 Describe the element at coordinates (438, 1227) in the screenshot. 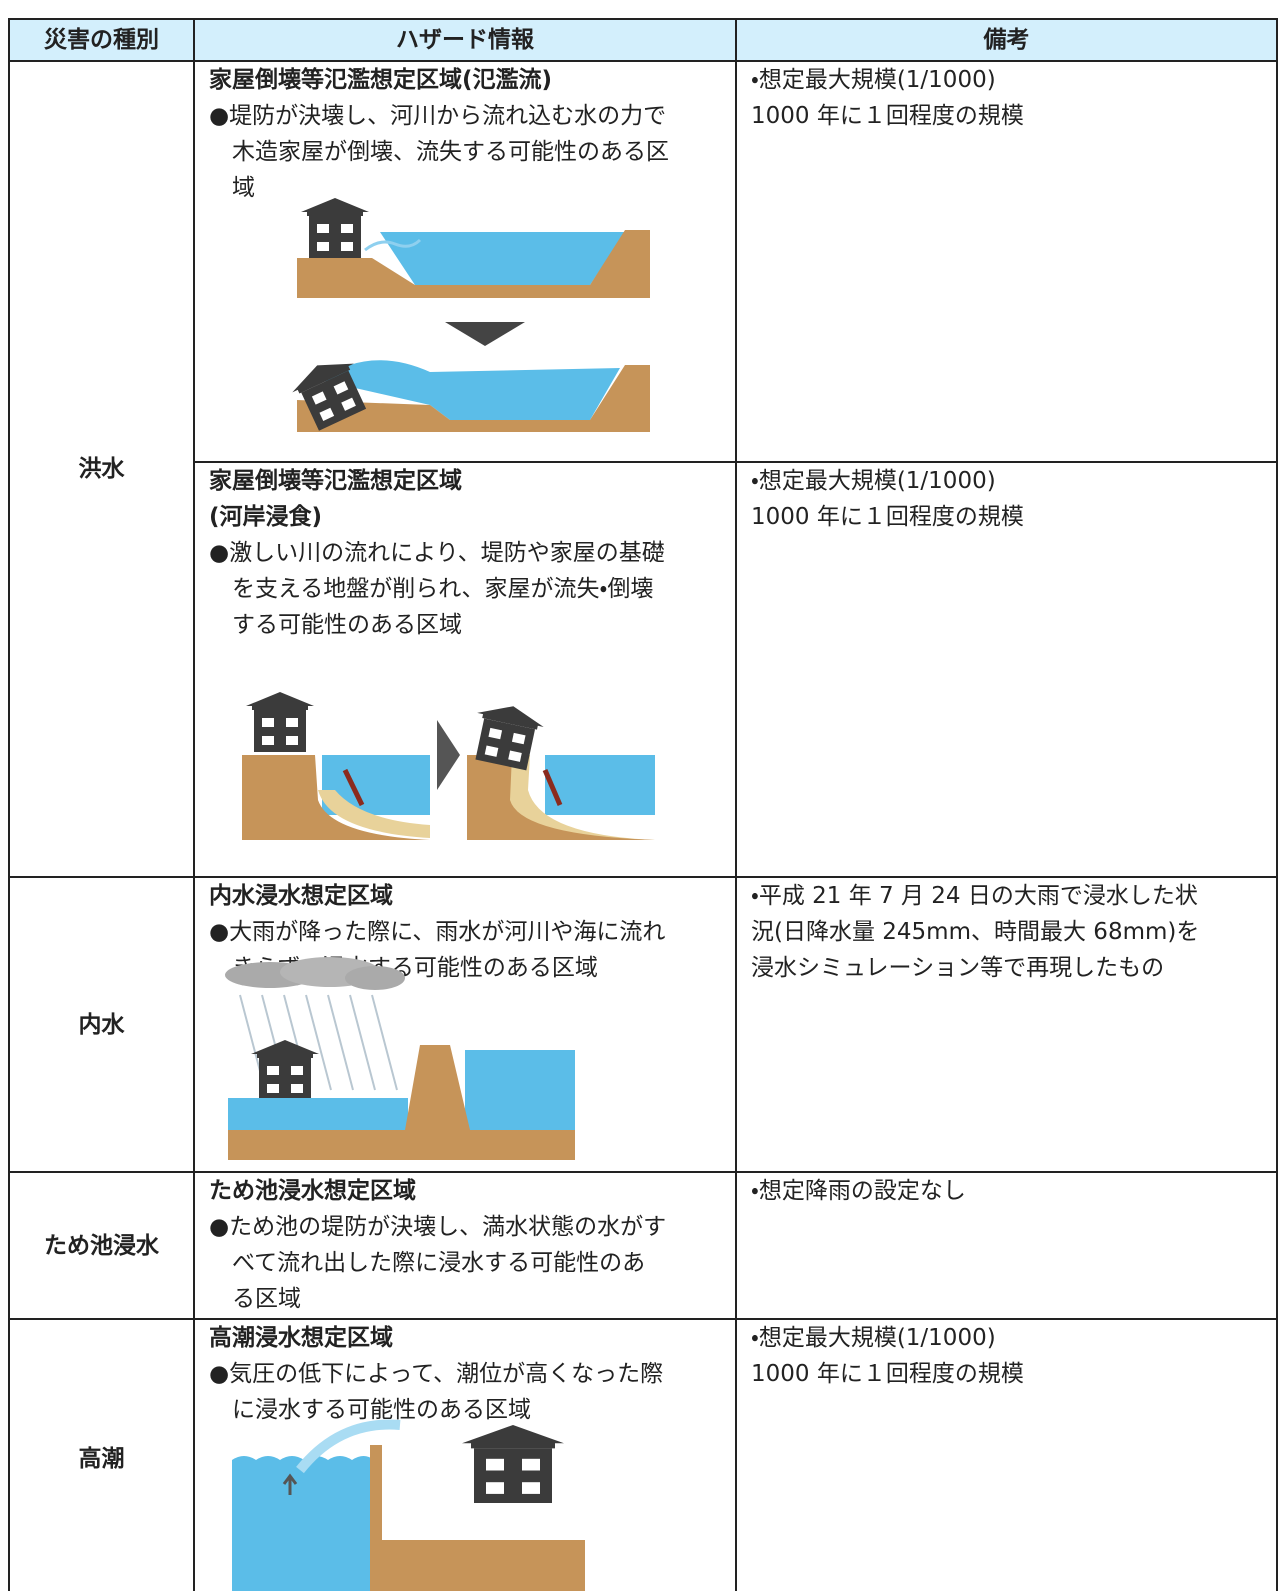

I see `hazard-description: ●ため池の堤防が決壊し、満水状態の水がす` at that location.